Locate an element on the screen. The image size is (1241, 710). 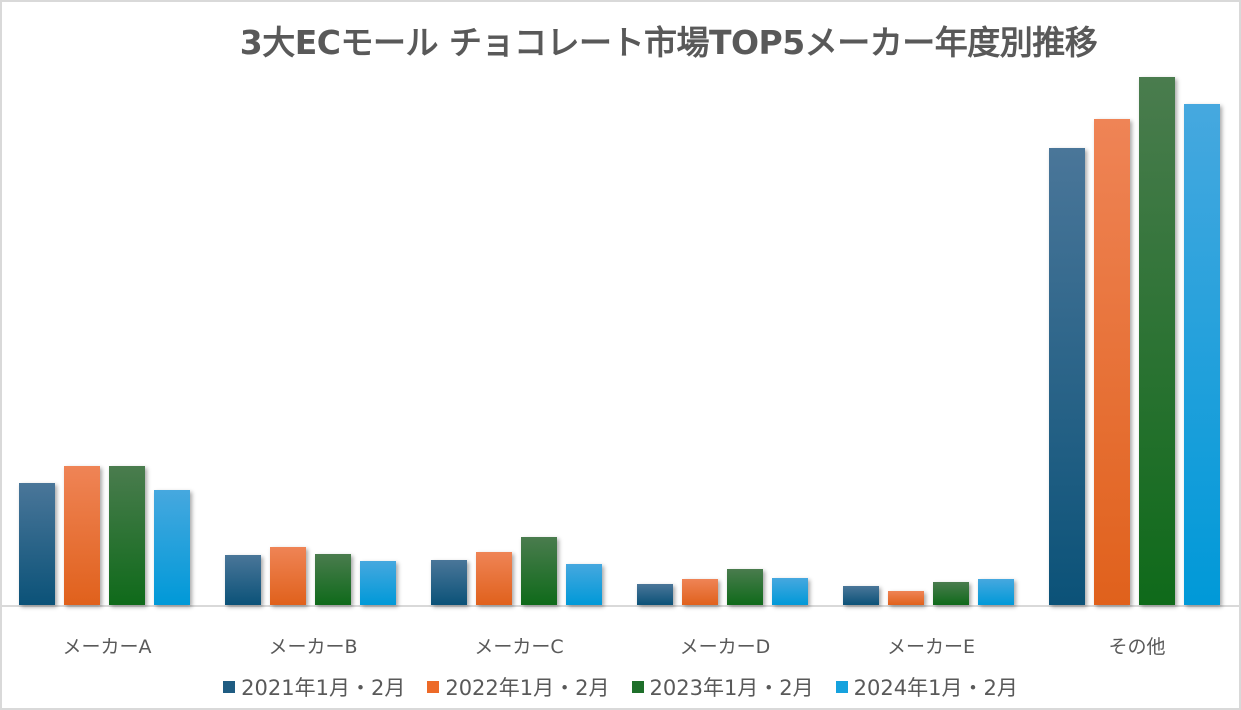
bar: 486 is located at coordinates (1112, 362).